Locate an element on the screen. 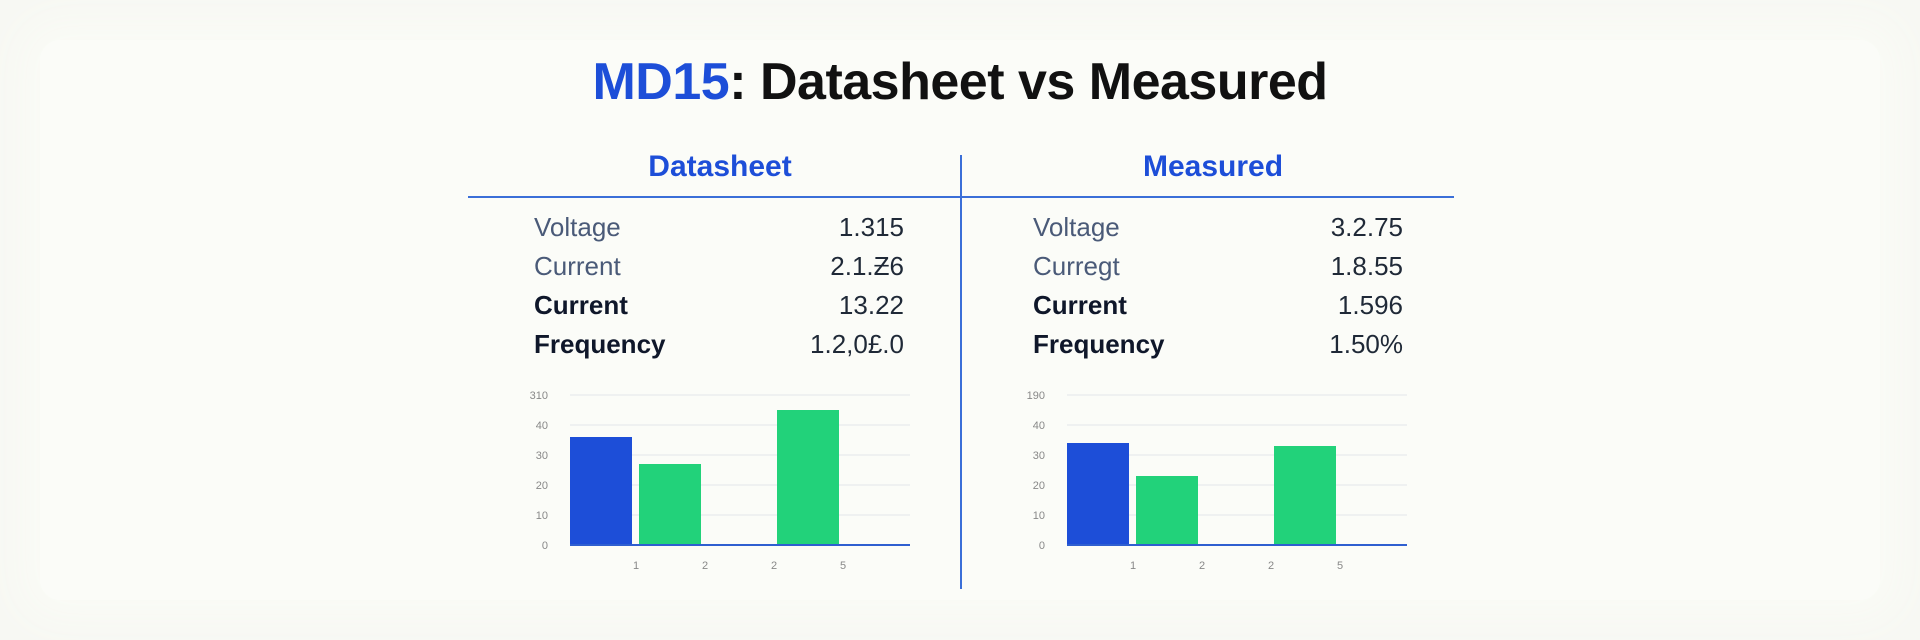 The image size is (1920, 640). page-title: MD15: Datasheet vs Measured is located at coordinates (960, 82).